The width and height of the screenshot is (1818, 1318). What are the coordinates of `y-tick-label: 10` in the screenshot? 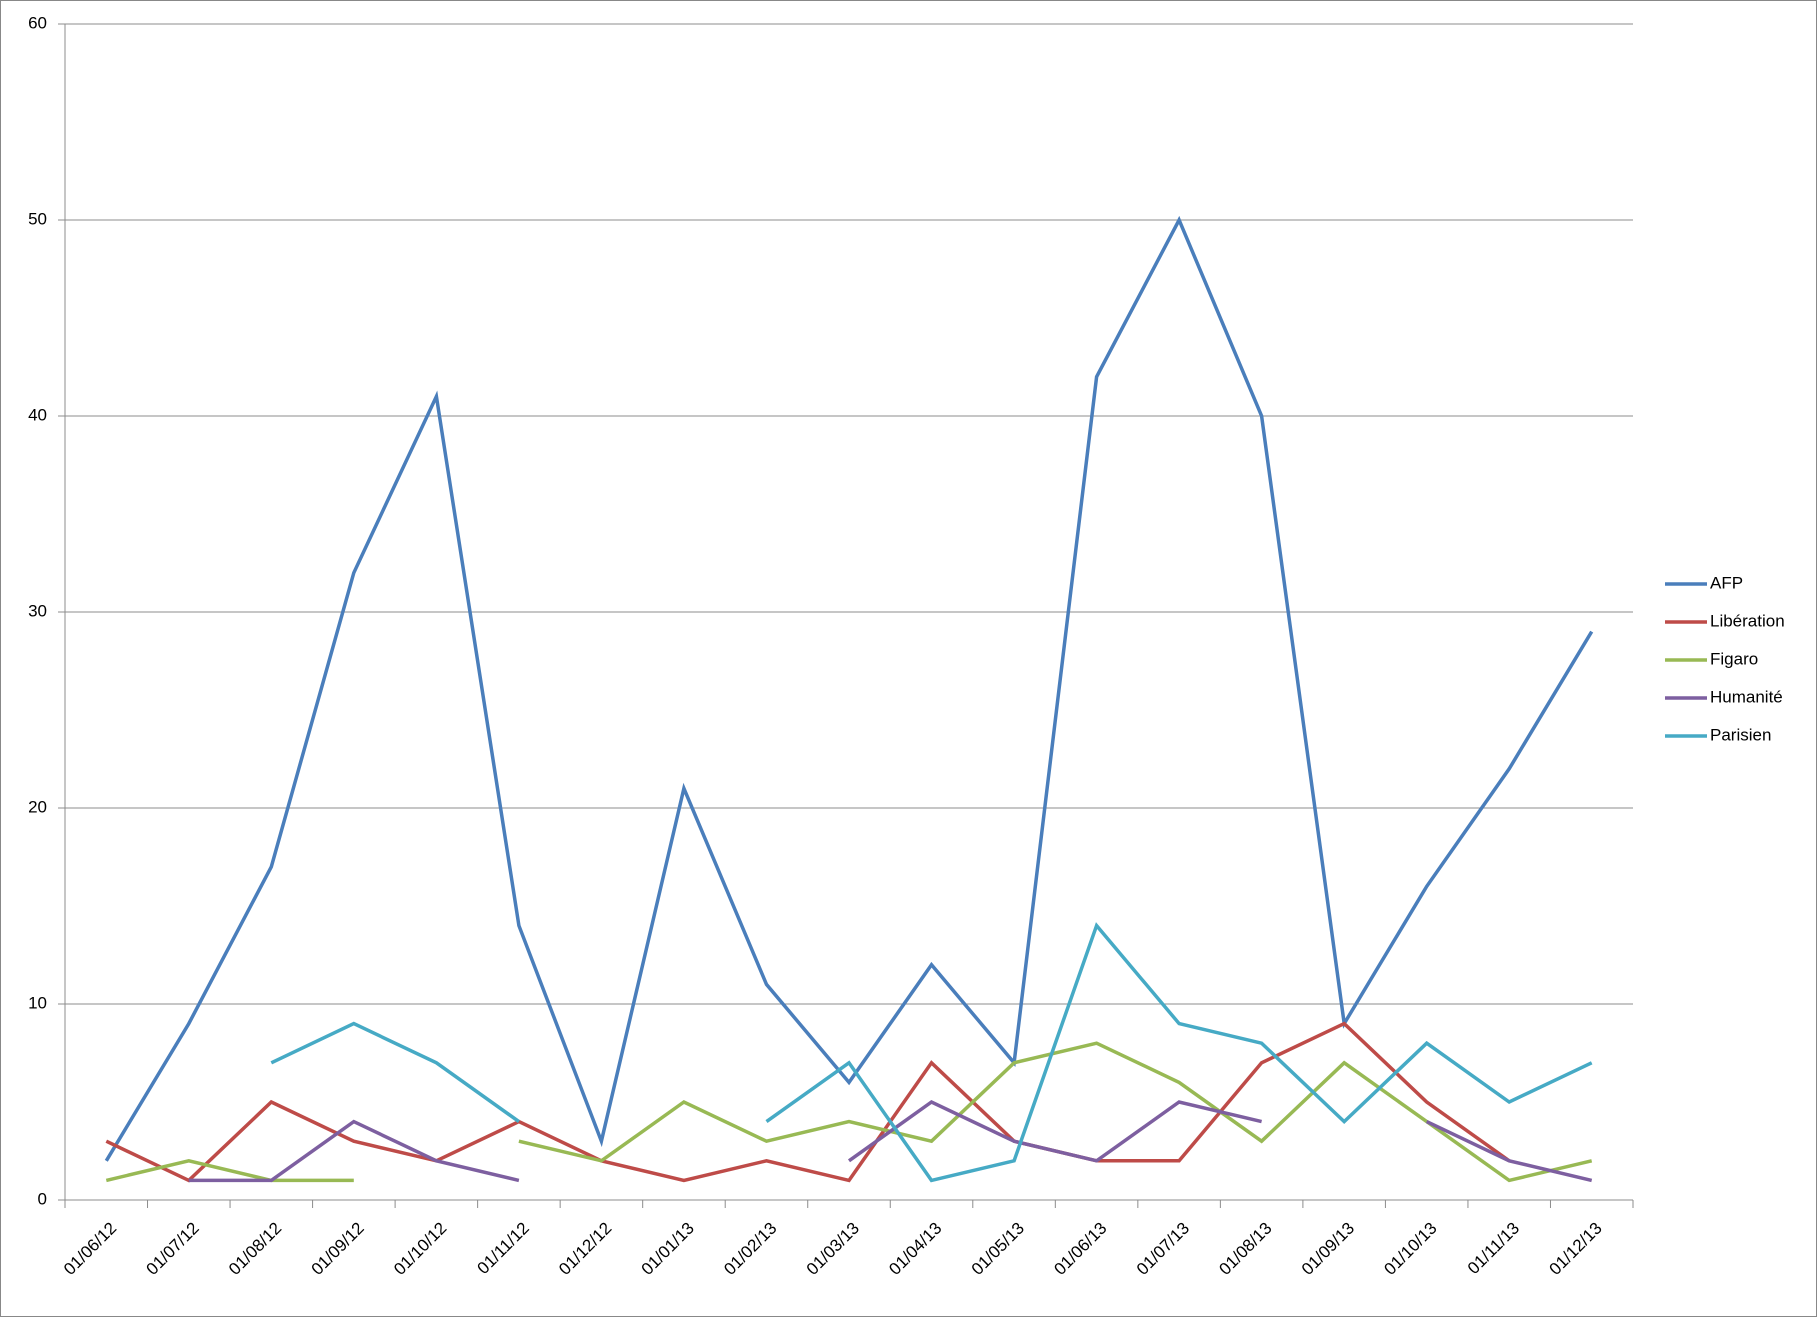 It's located at (37, 1002).